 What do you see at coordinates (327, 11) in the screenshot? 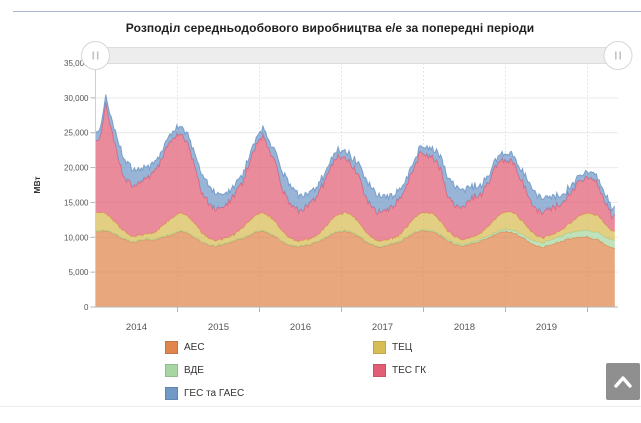
I see `top-divider` at bounding box center [327, 11].